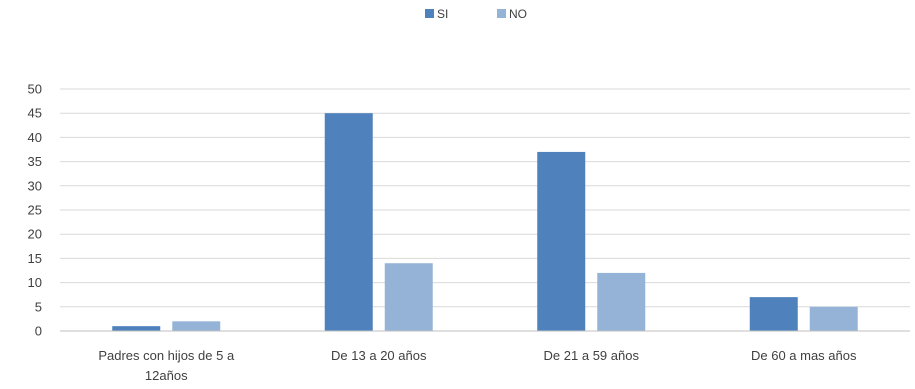 The image size is (915, 389). What do you see at coordinates (38, 306) in the screenshot?
I see `y-tick-label: 5` at bounding box center [38, 306].